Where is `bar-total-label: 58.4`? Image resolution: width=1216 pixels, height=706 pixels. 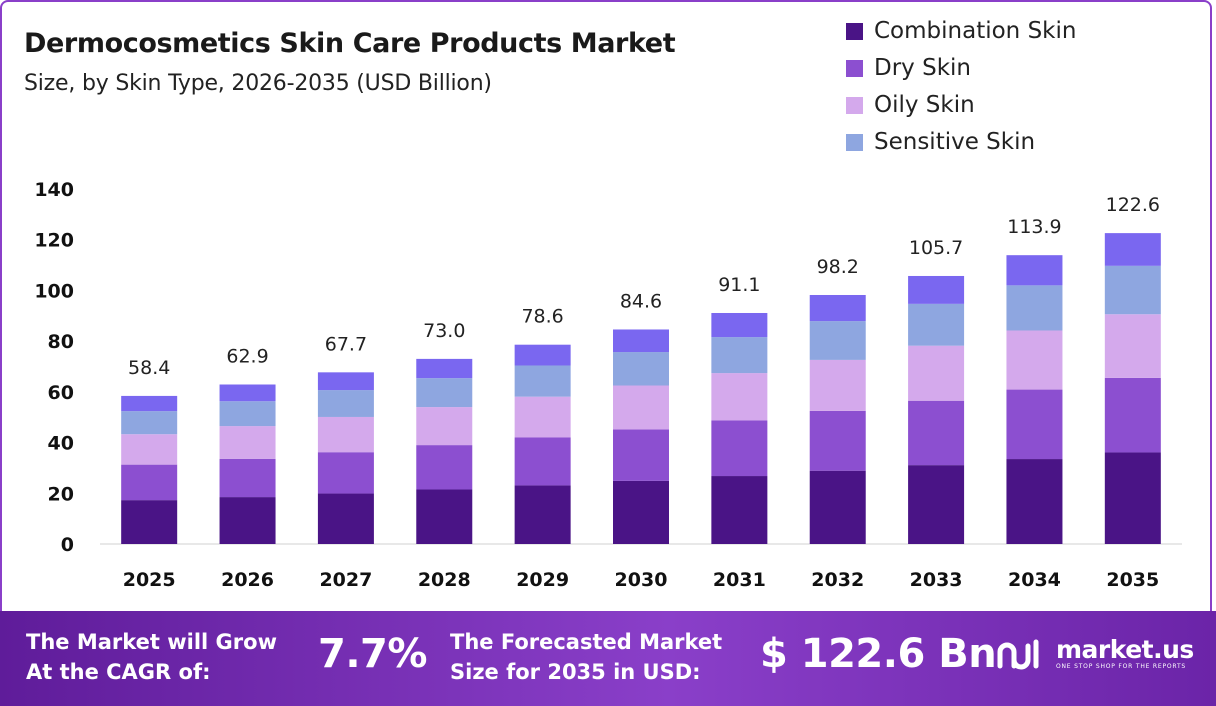
bar-total-label: 58.4 is located at coordinates (149, 368).